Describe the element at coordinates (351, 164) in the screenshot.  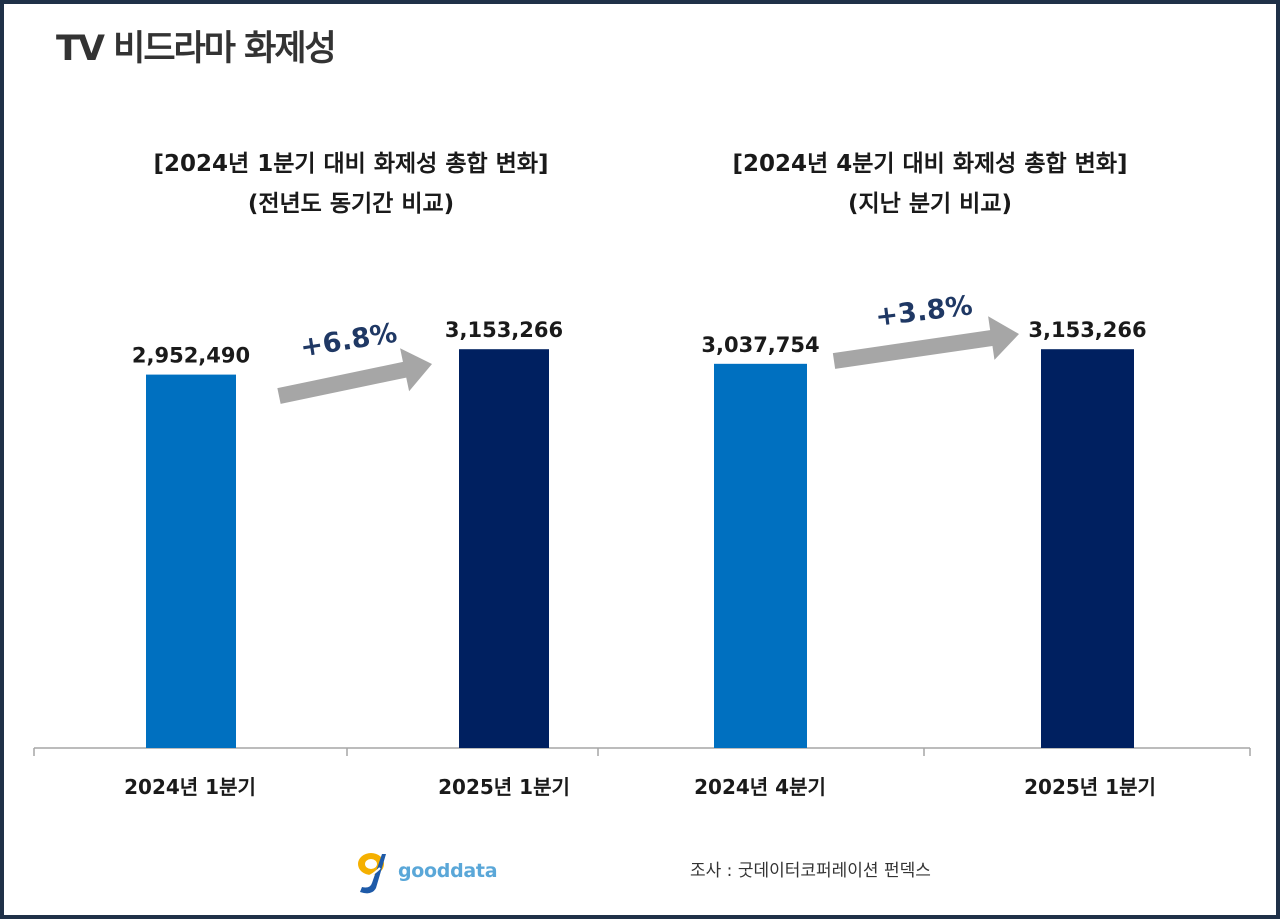
I see `panel-1-heading-line1: [2024년 1분기 대비 화제성 총합 변화]` at that location.